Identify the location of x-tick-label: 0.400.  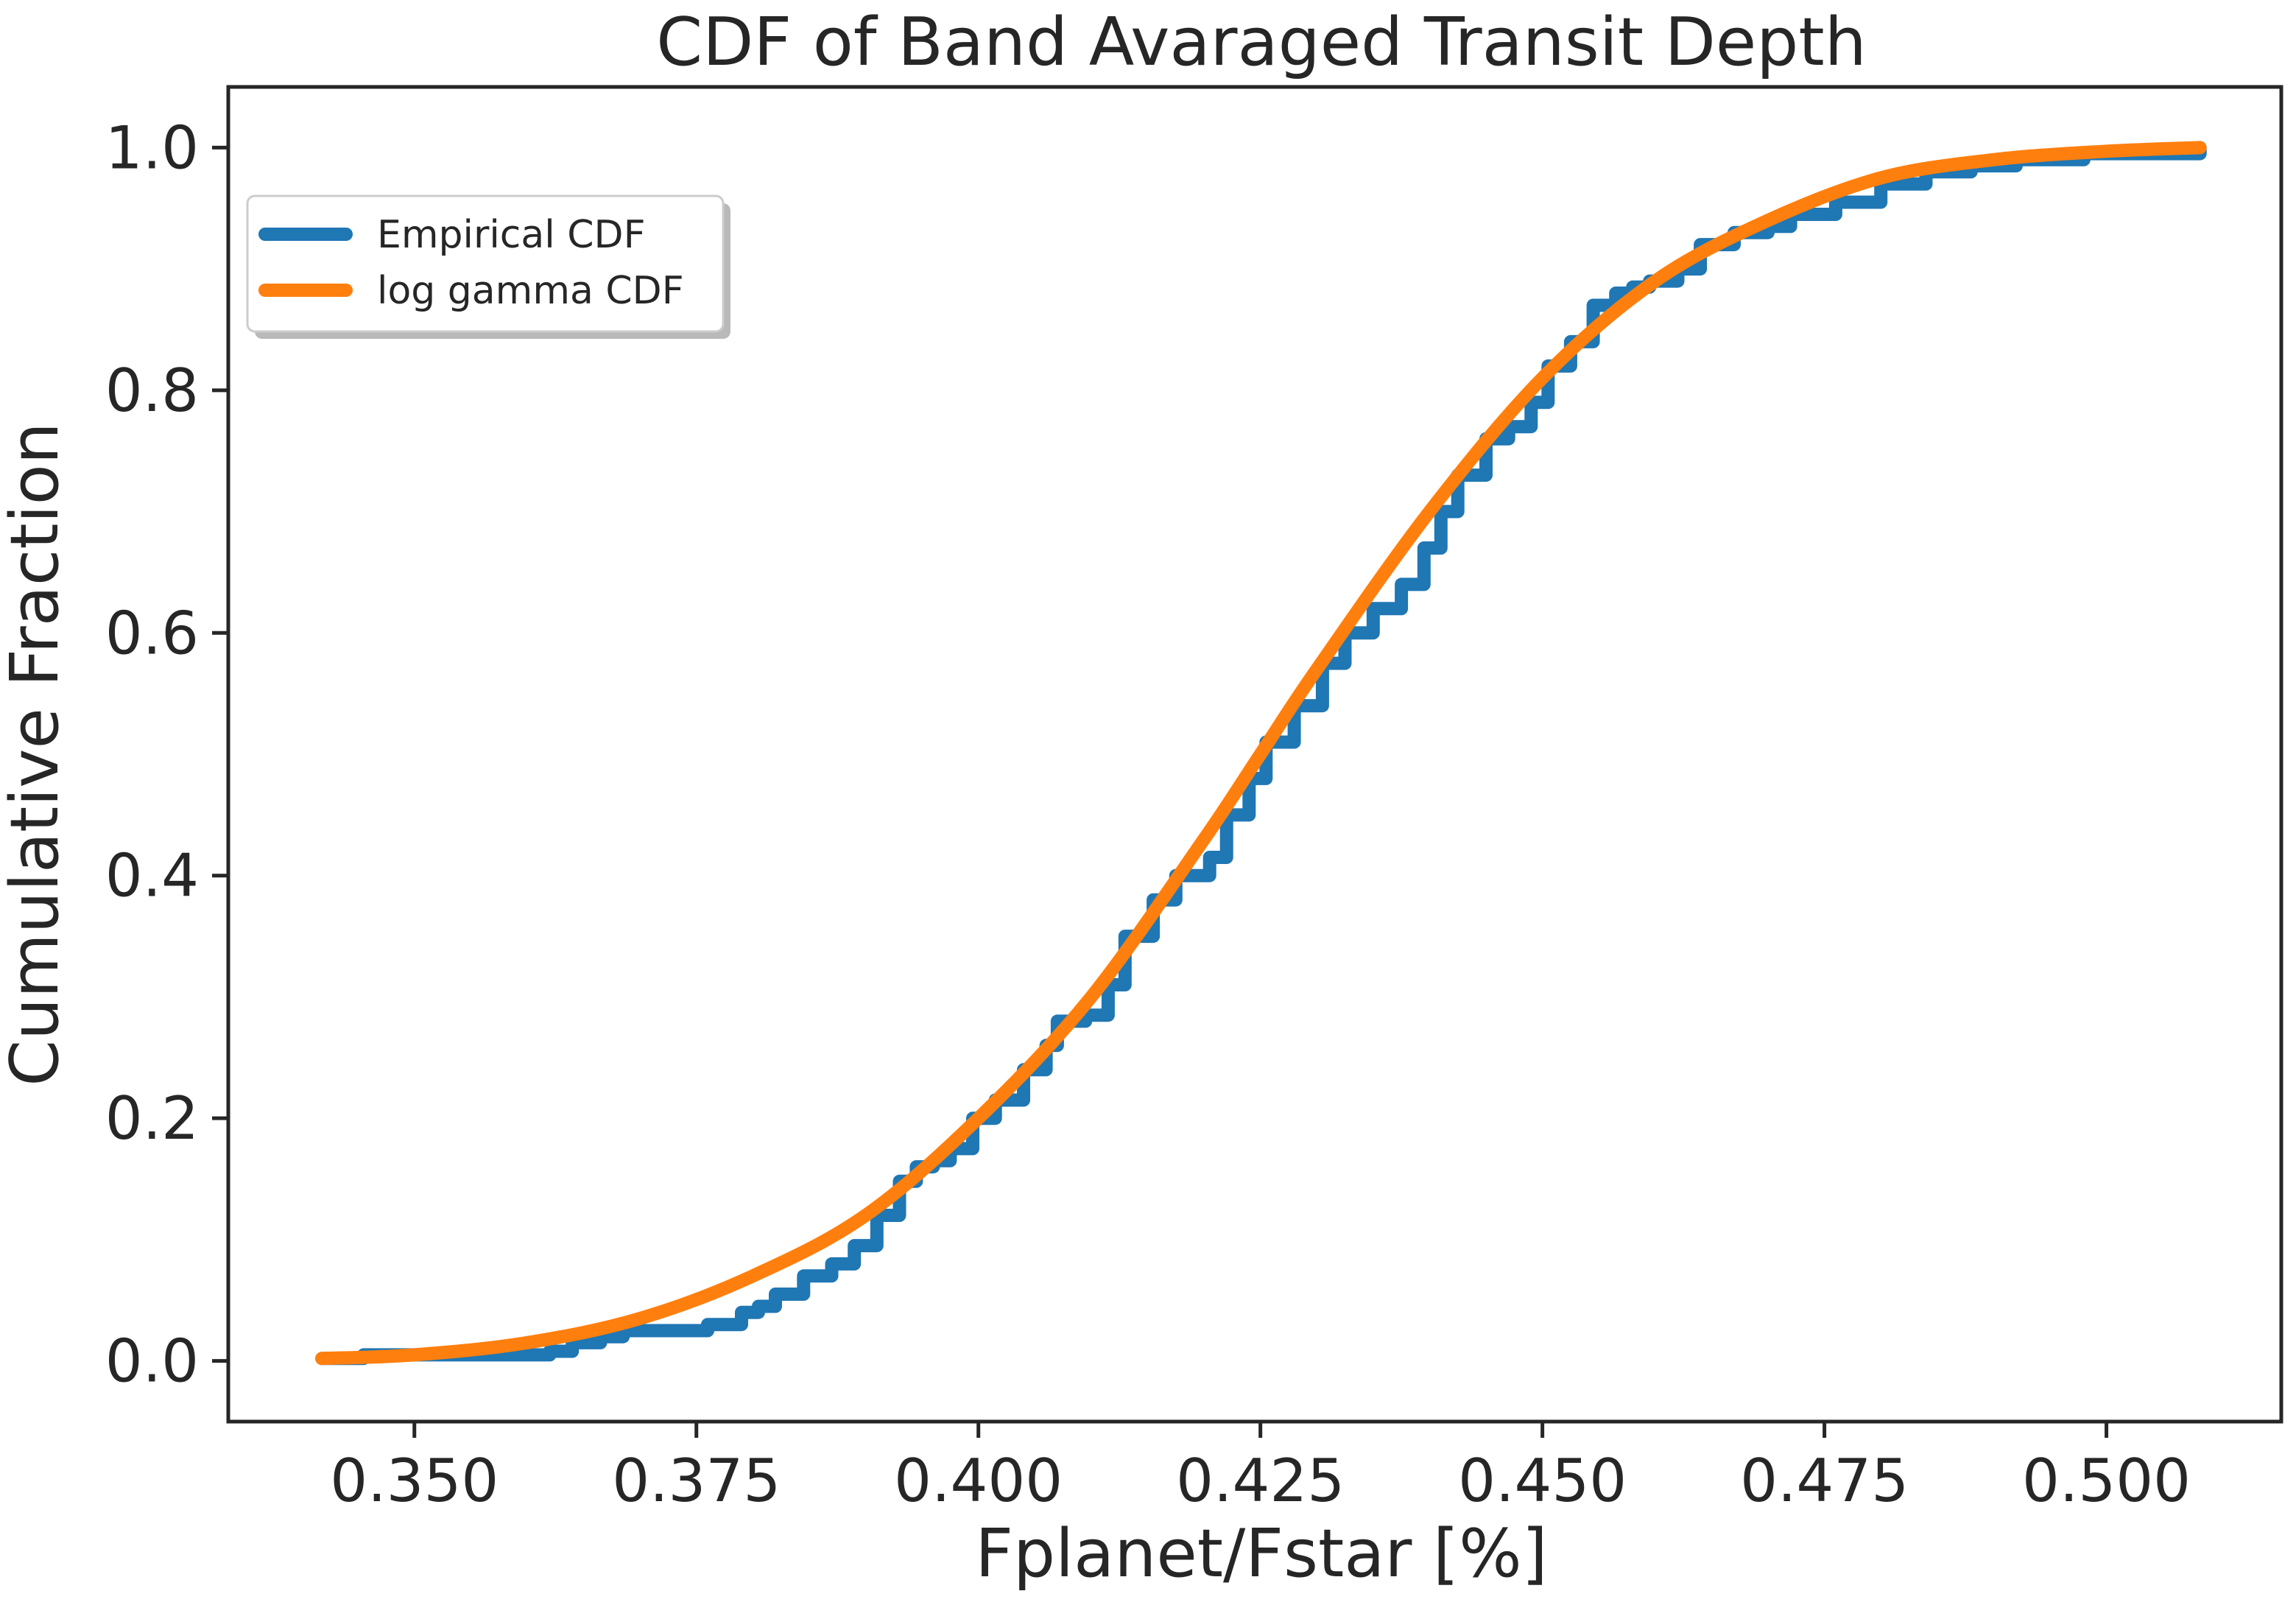
(978, 1481).